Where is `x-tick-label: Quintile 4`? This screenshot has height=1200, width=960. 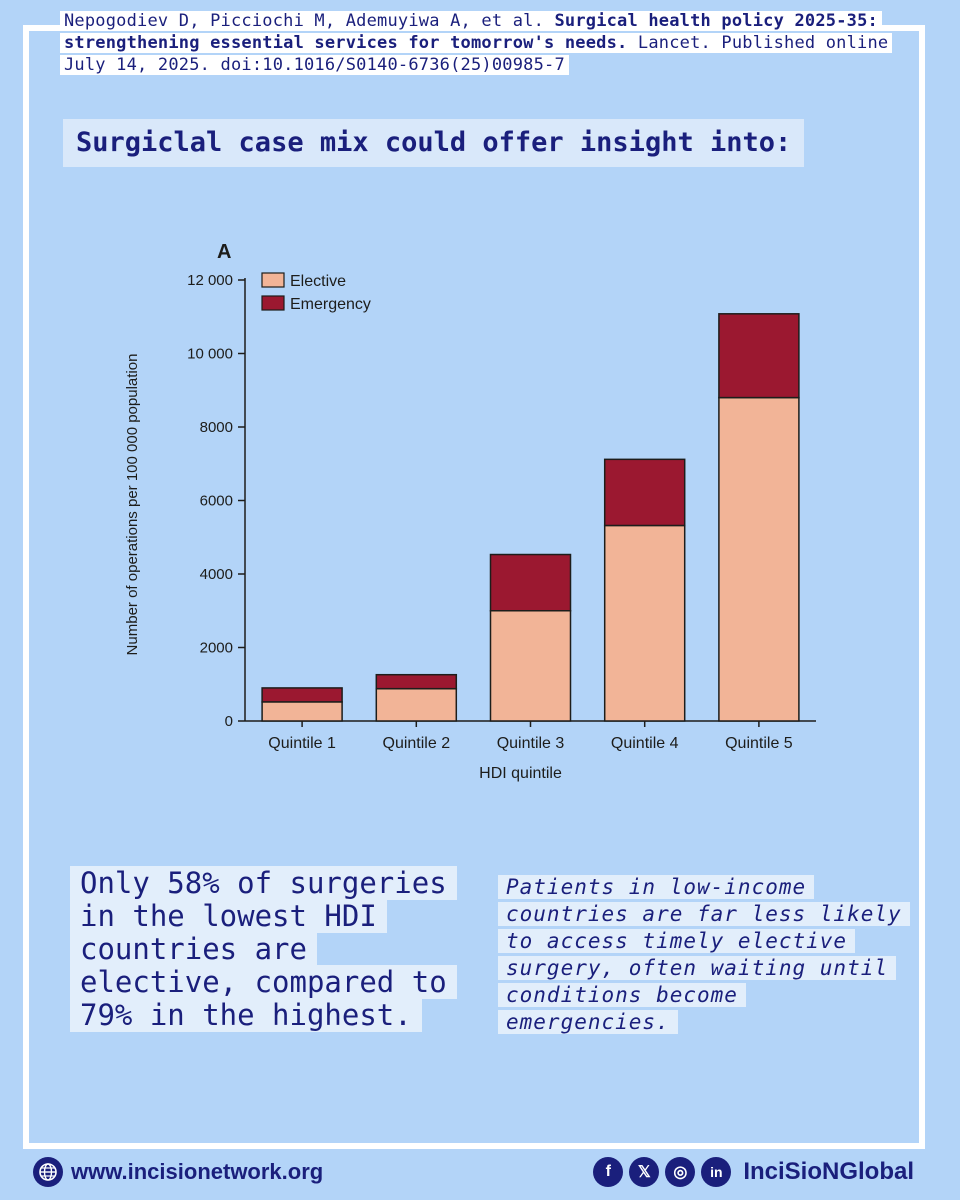 x-tick-label: Quintile 4 is located at coordinates (645, 743).